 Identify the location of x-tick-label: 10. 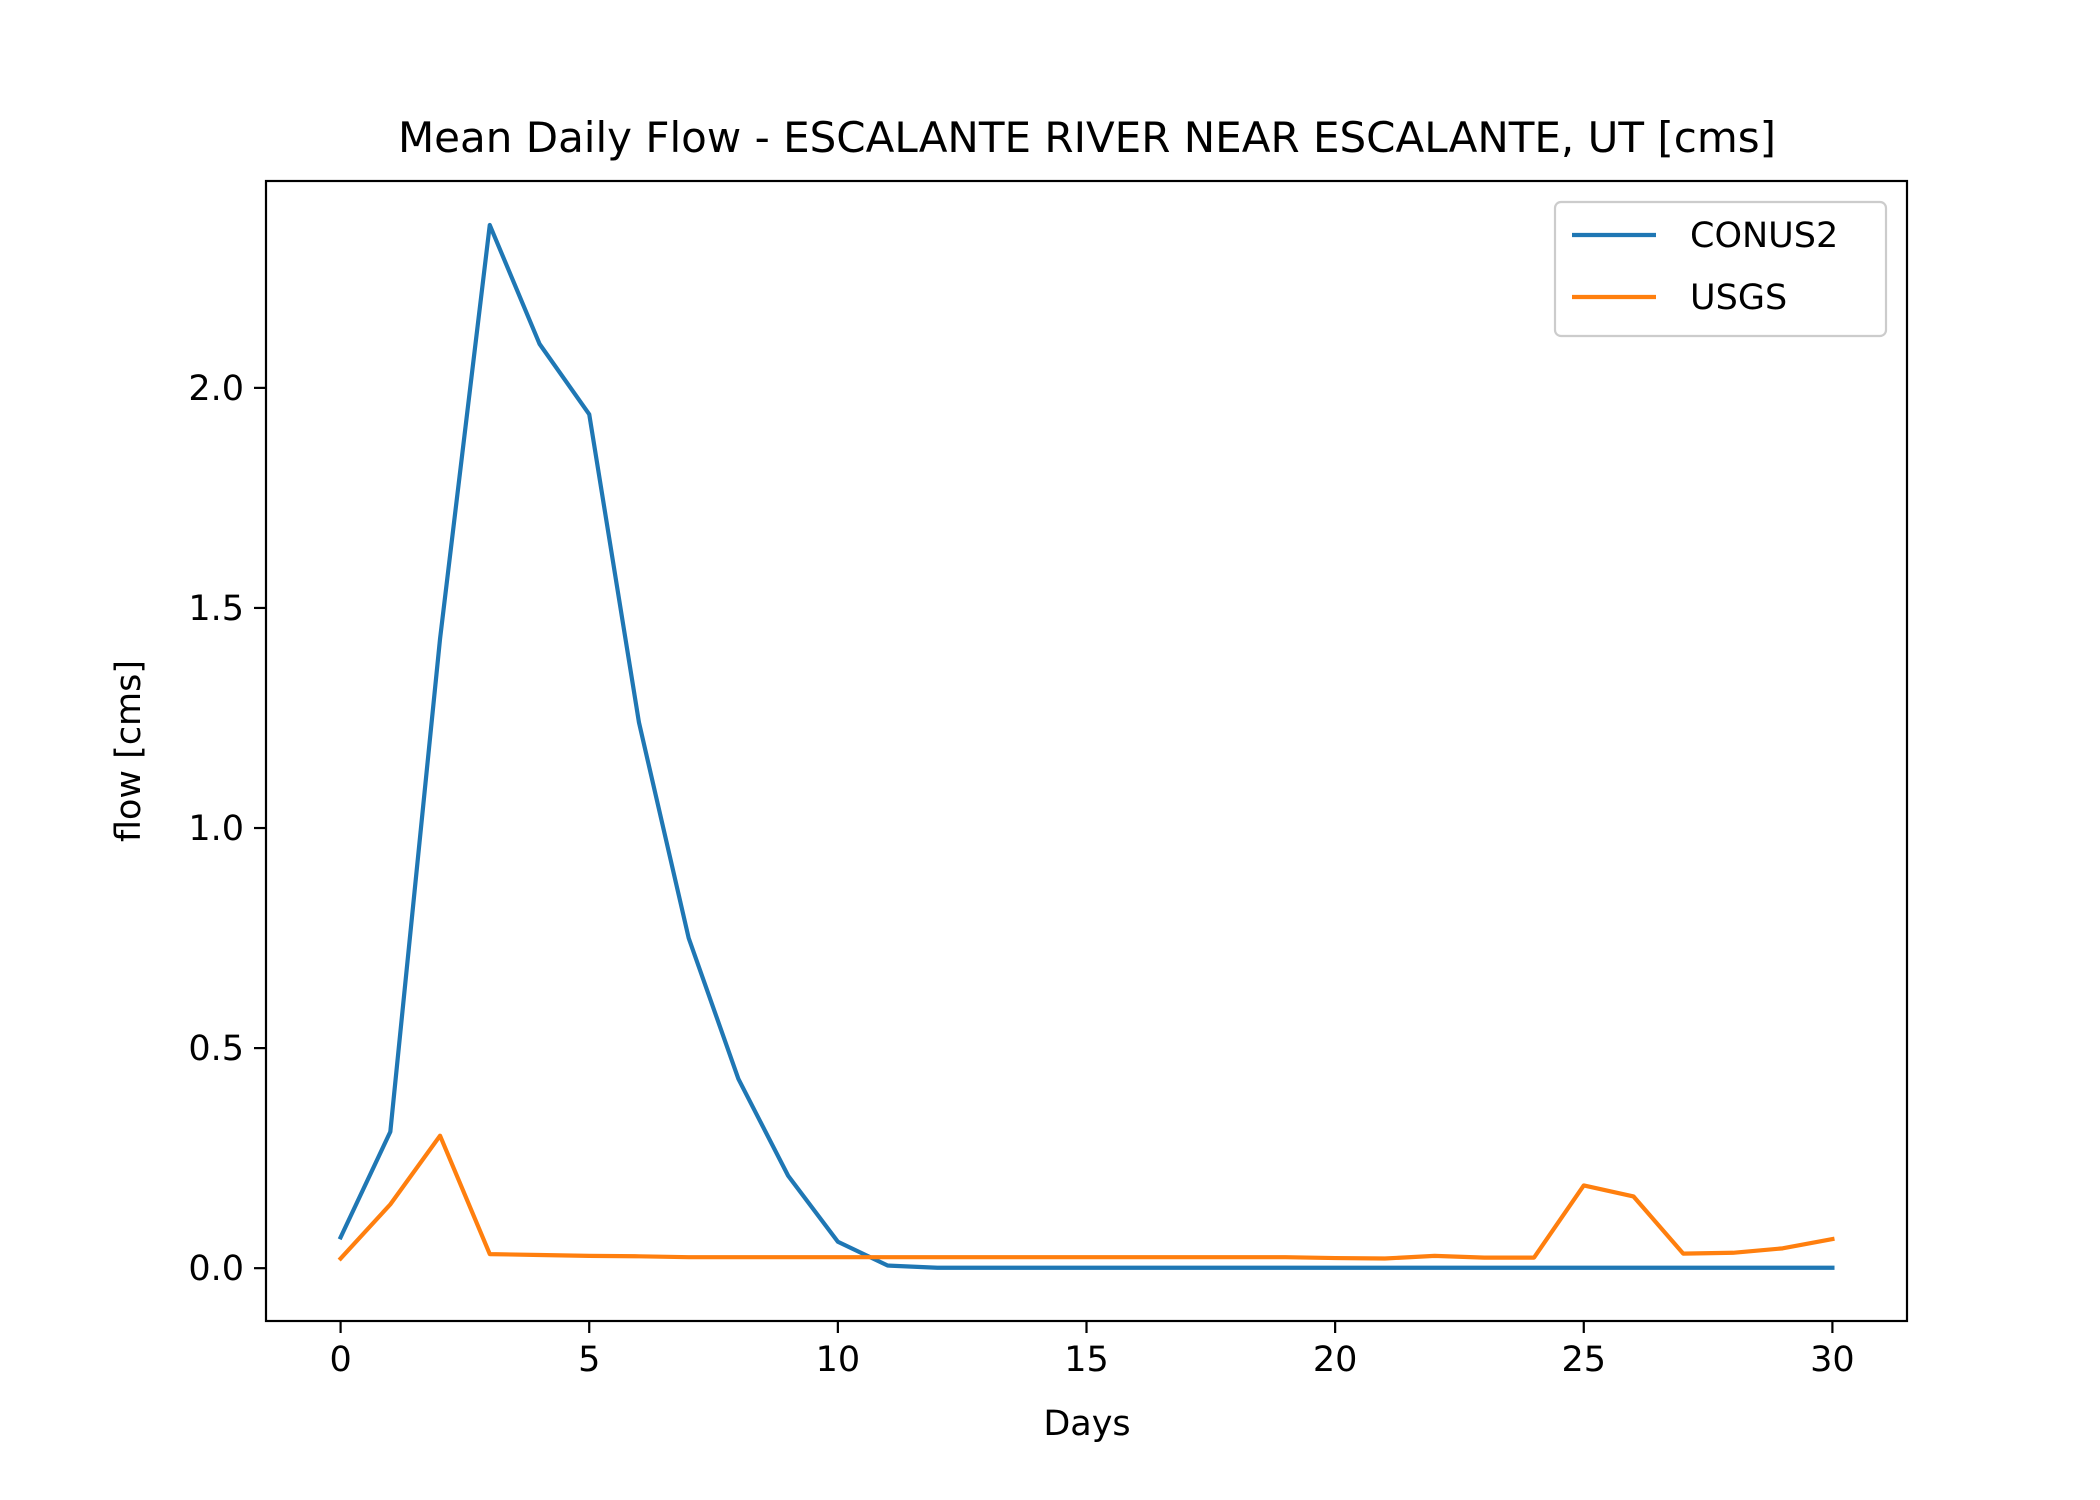
(838, 1360).